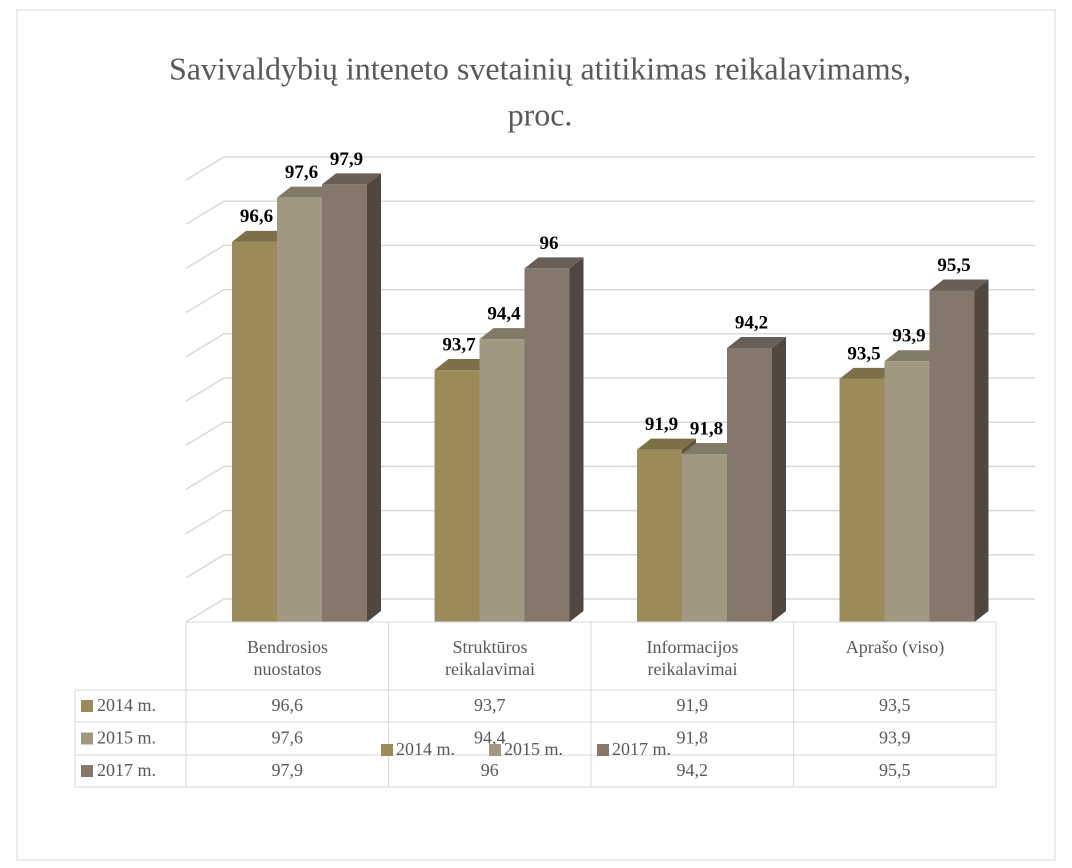 This screenshot has height=868, width=1072. What do you see at coordinates (459, 344) in the screenshot?
I see `data-label: 93,7` at bounding box center [459, 344].